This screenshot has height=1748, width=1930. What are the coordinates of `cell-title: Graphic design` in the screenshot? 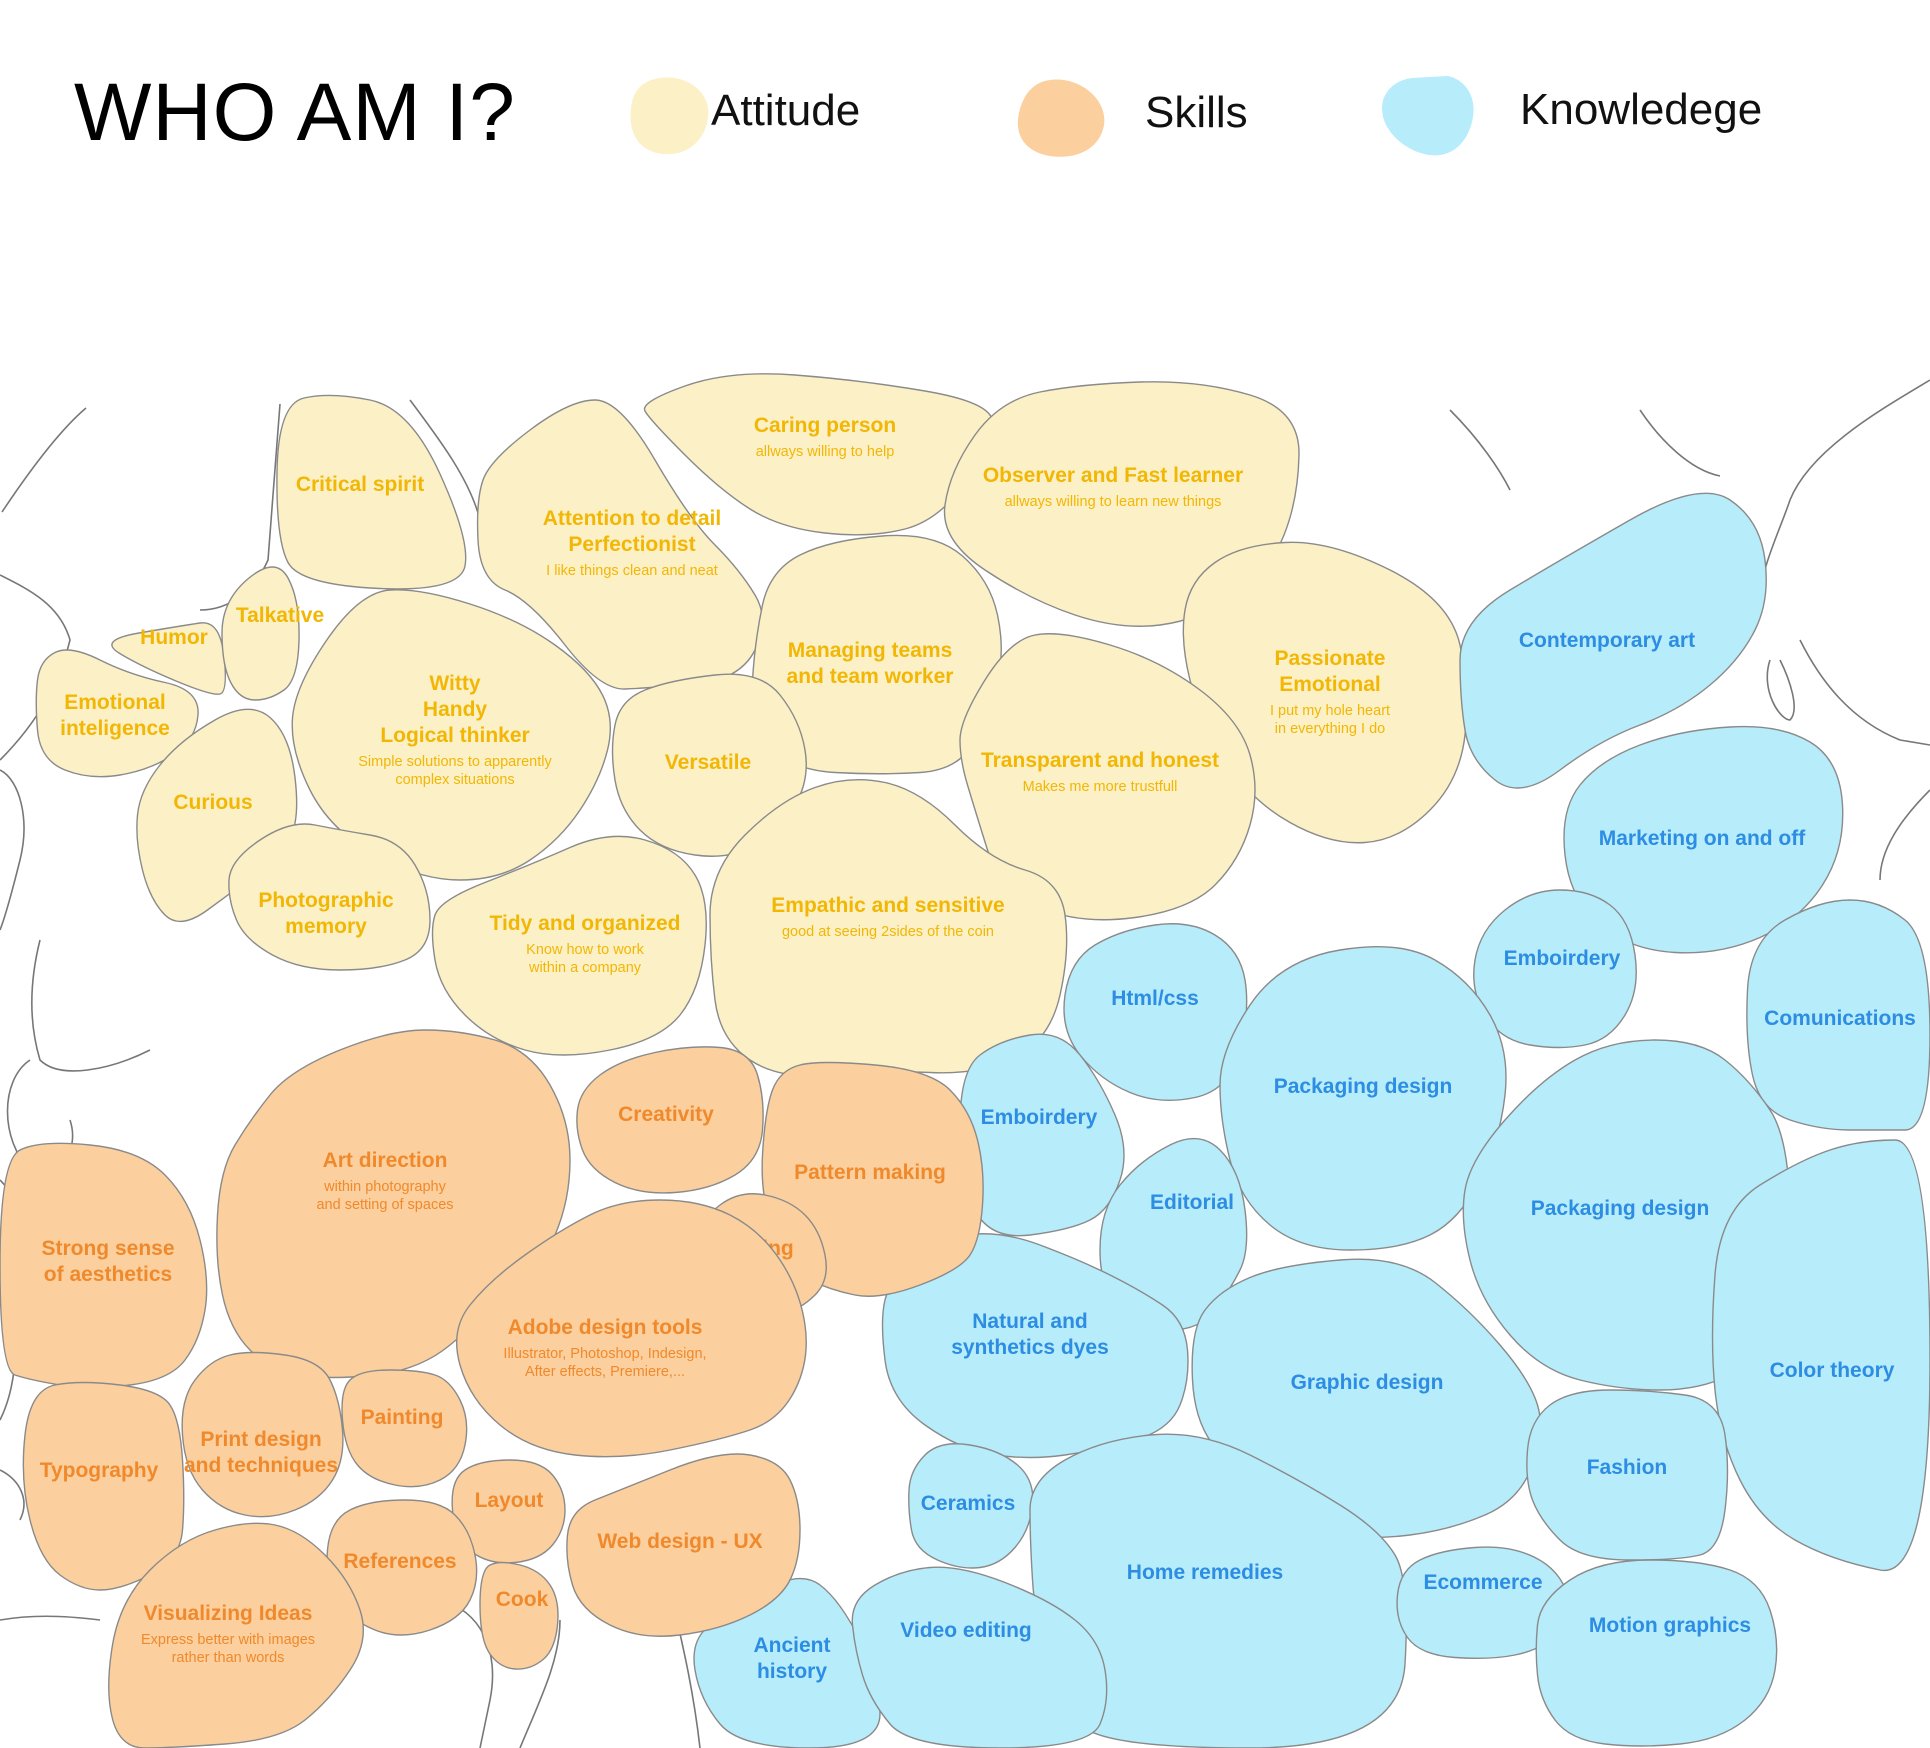 It's located at (1367, 1382).